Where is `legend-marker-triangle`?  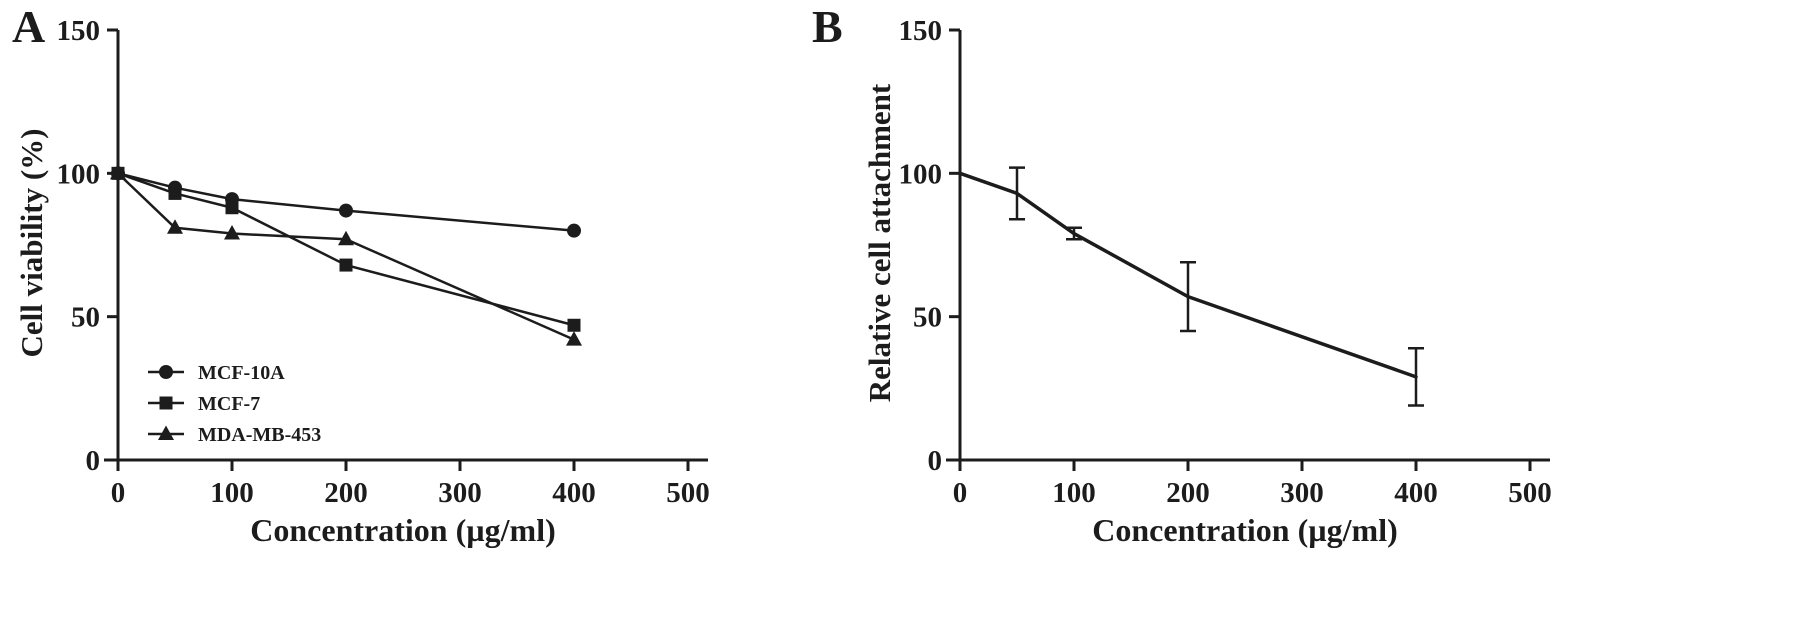
legend-marker-triangle is located at coordinates (166, 432).